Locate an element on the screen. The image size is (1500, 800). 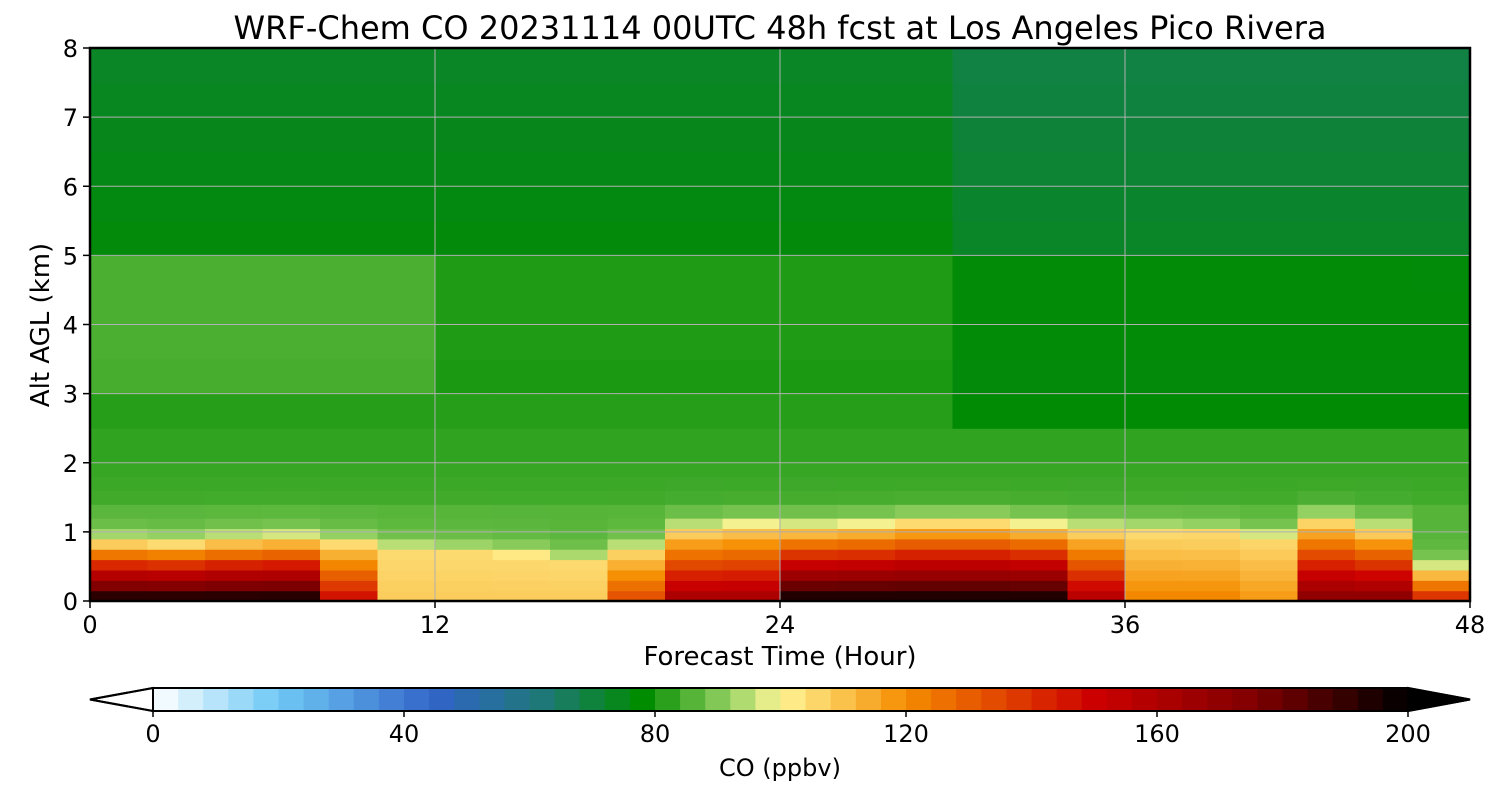
colorbar-tick-label: 120 is located at coordinates (906, 734).